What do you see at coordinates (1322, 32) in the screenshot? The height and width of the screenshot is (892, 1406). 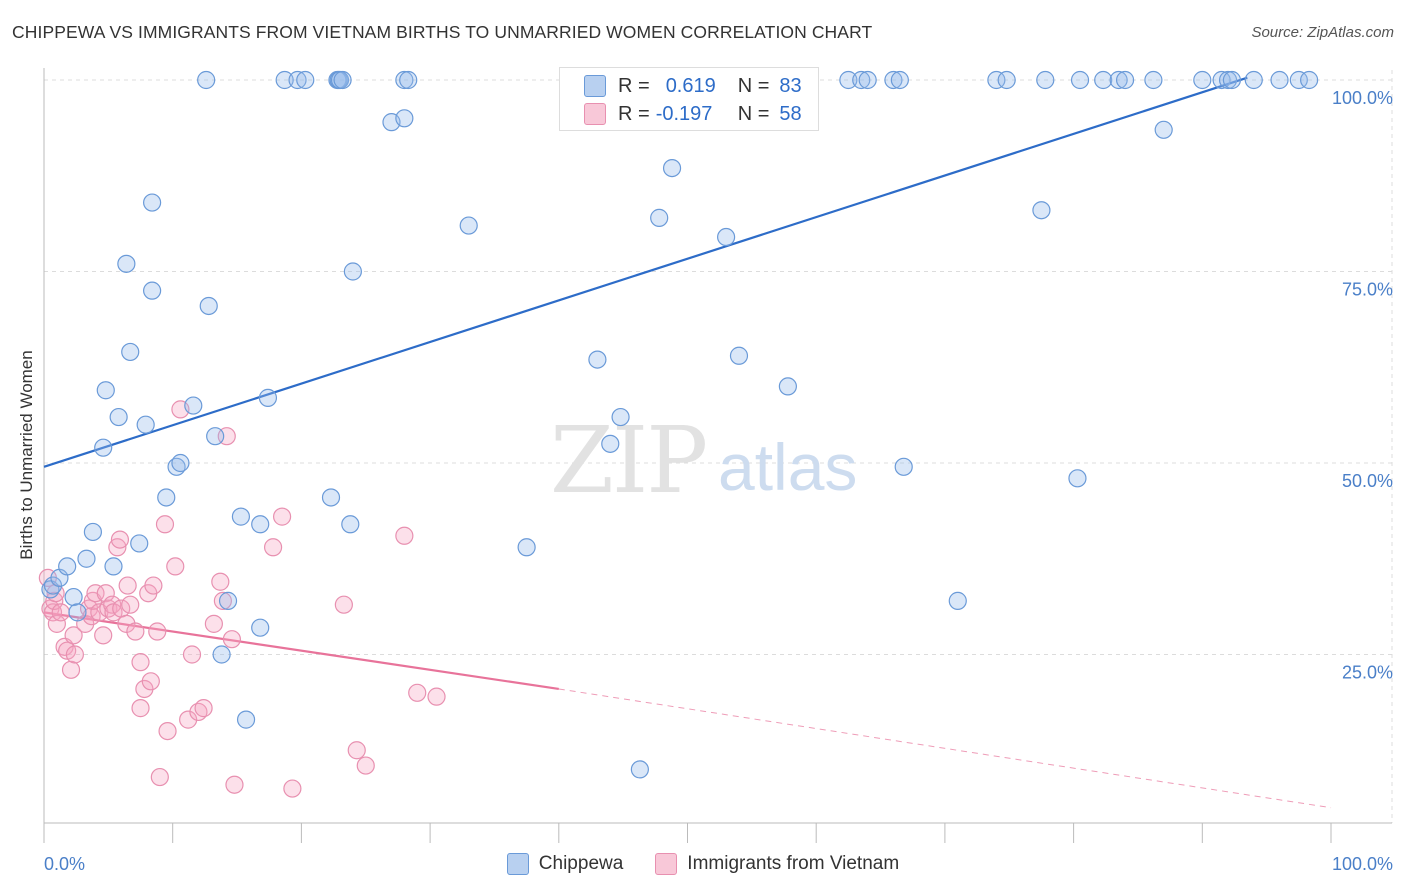 I see `chart-source: Source: ZipAtlas.com` at bounding box center [1322, 32].